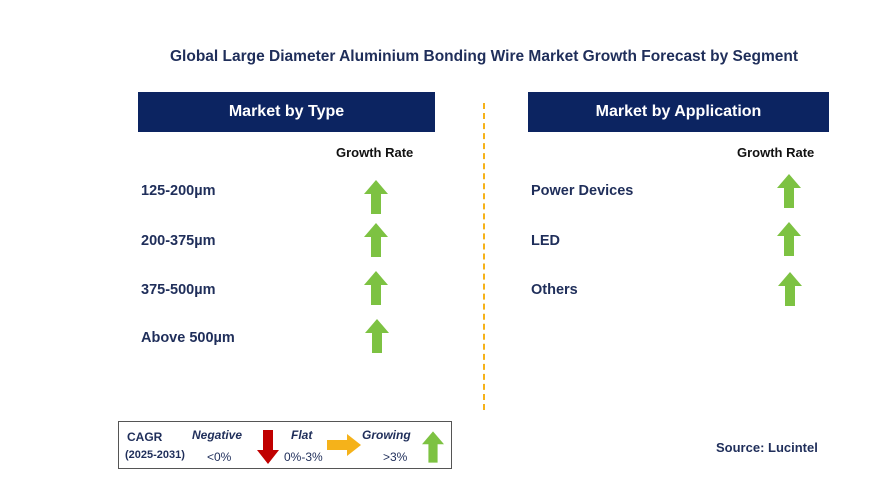 The height and width of the screenshot is (496, 893). Describe the element at coordinates (178, 241) in the screenshot. I see `type-row-label: 200-375µm` at that location.